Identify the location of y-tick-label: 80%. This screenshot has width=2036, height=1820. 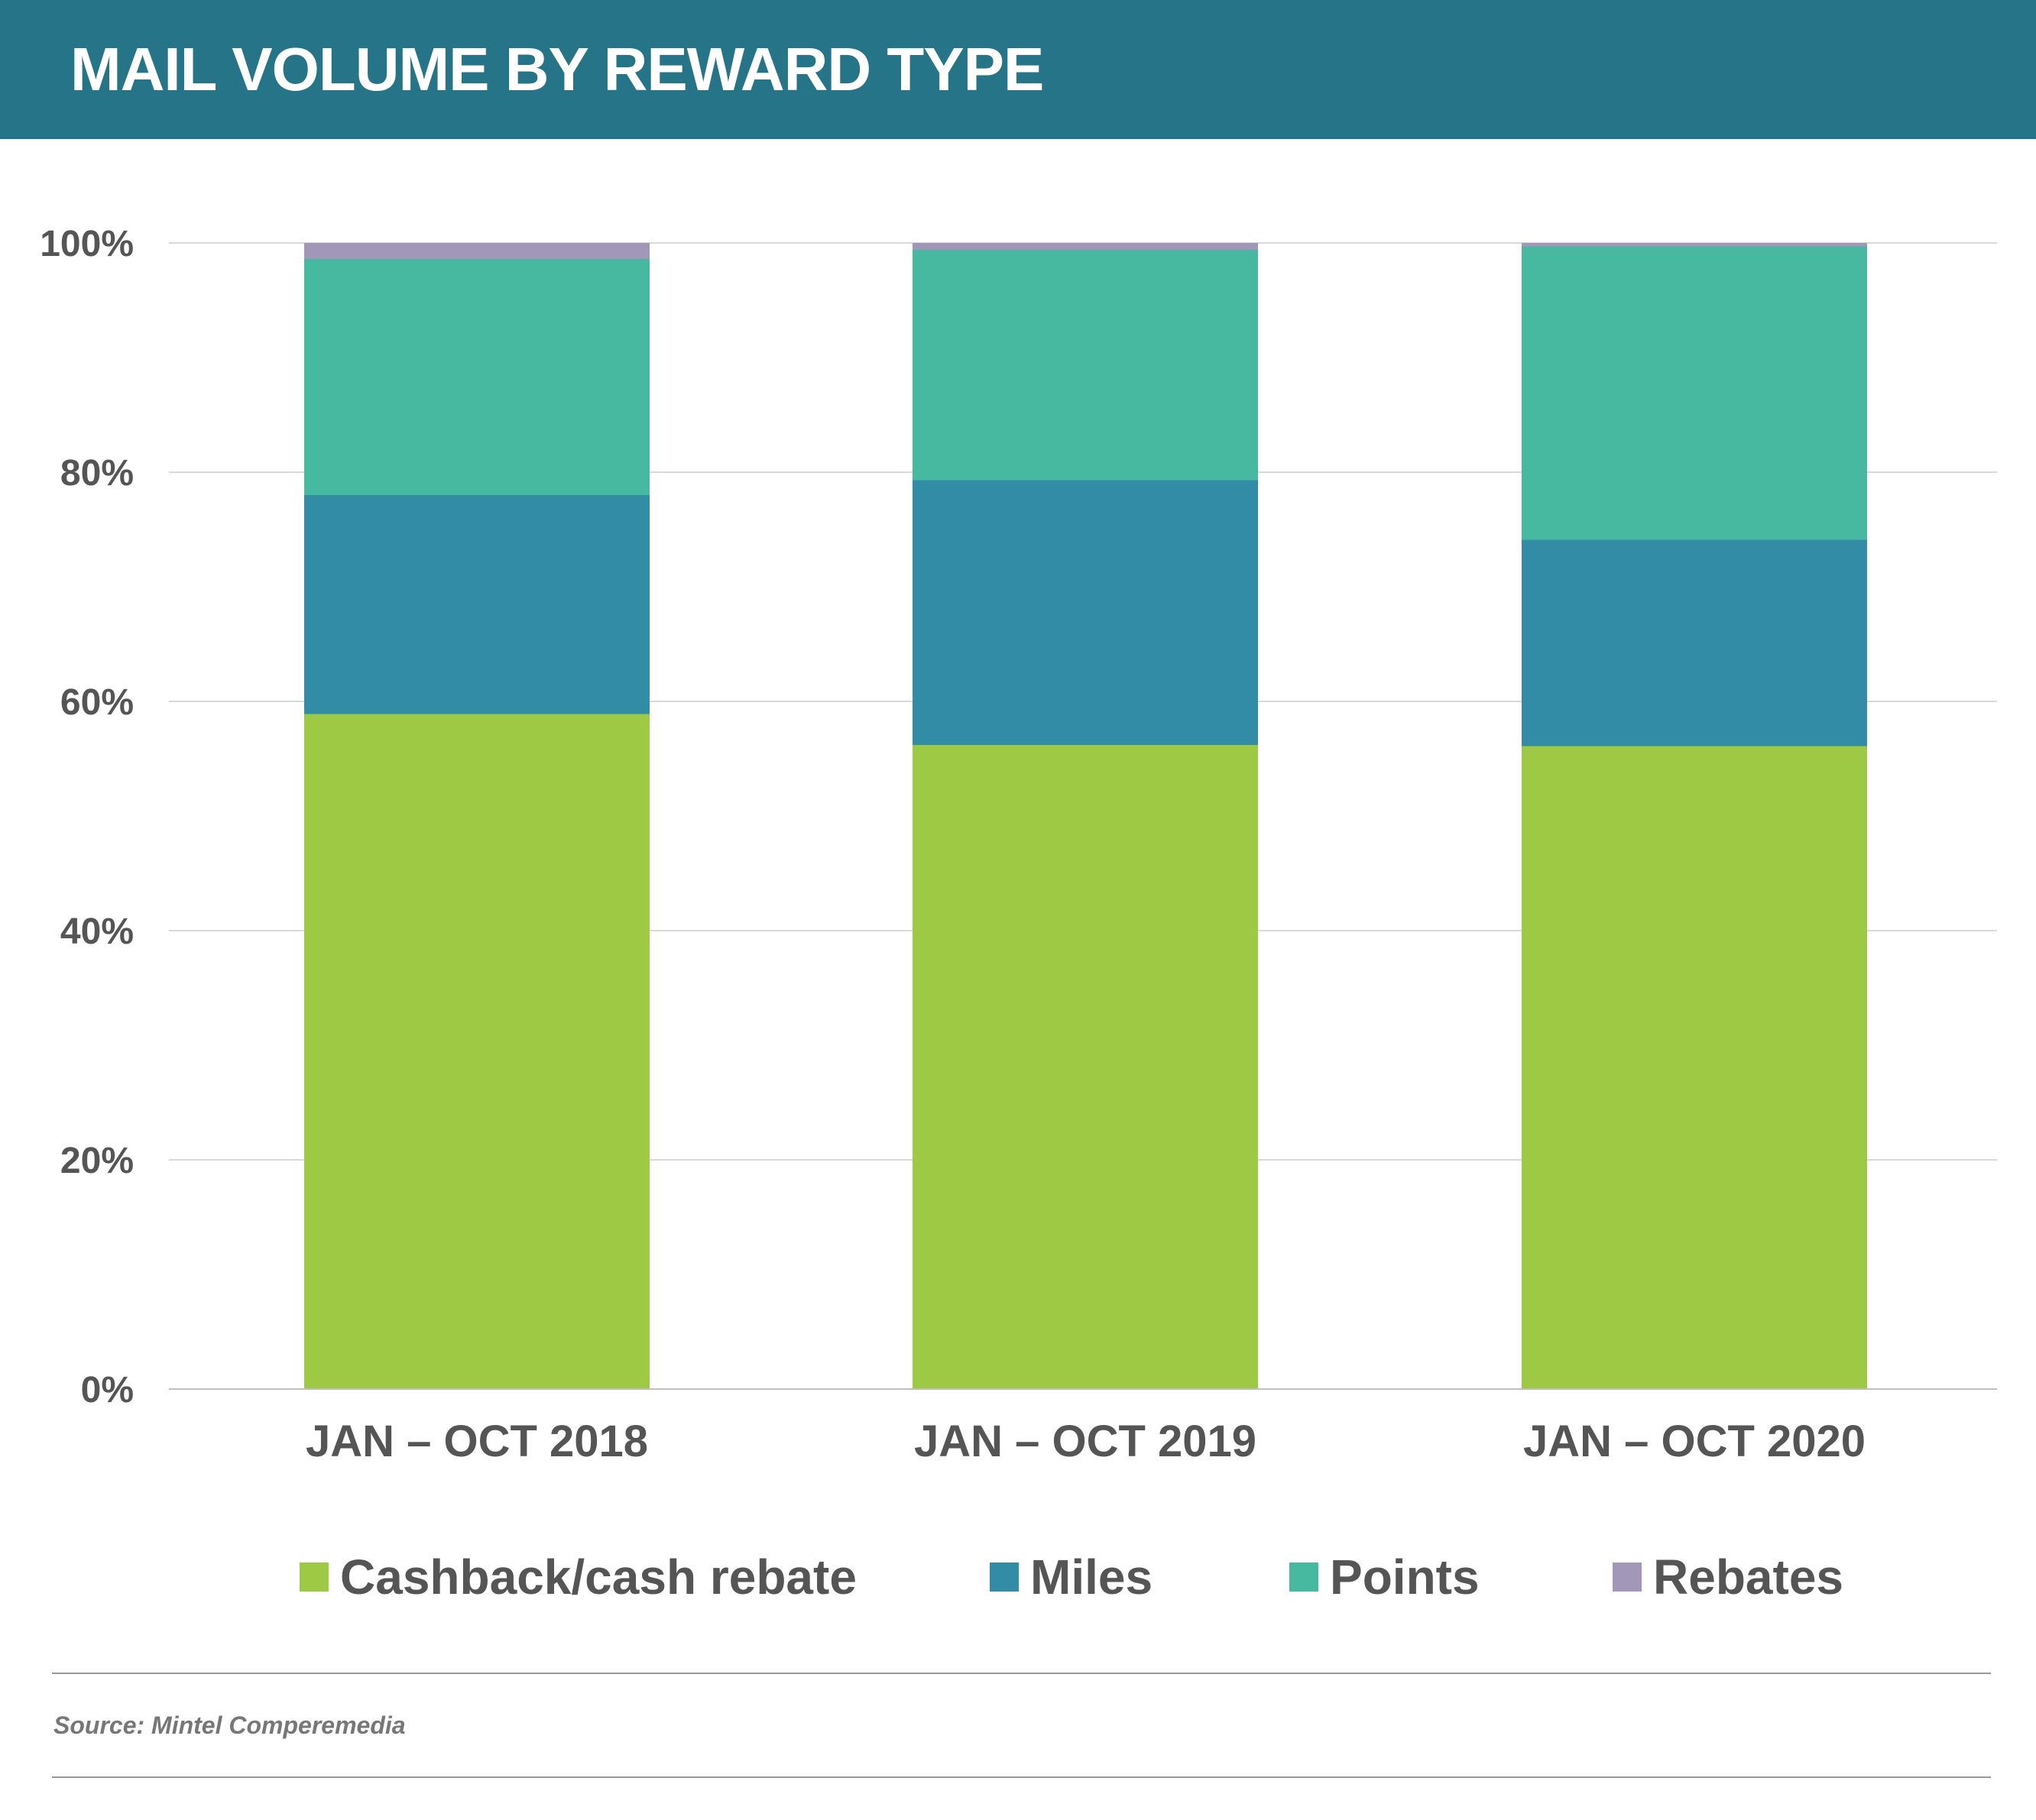
(97, 473).